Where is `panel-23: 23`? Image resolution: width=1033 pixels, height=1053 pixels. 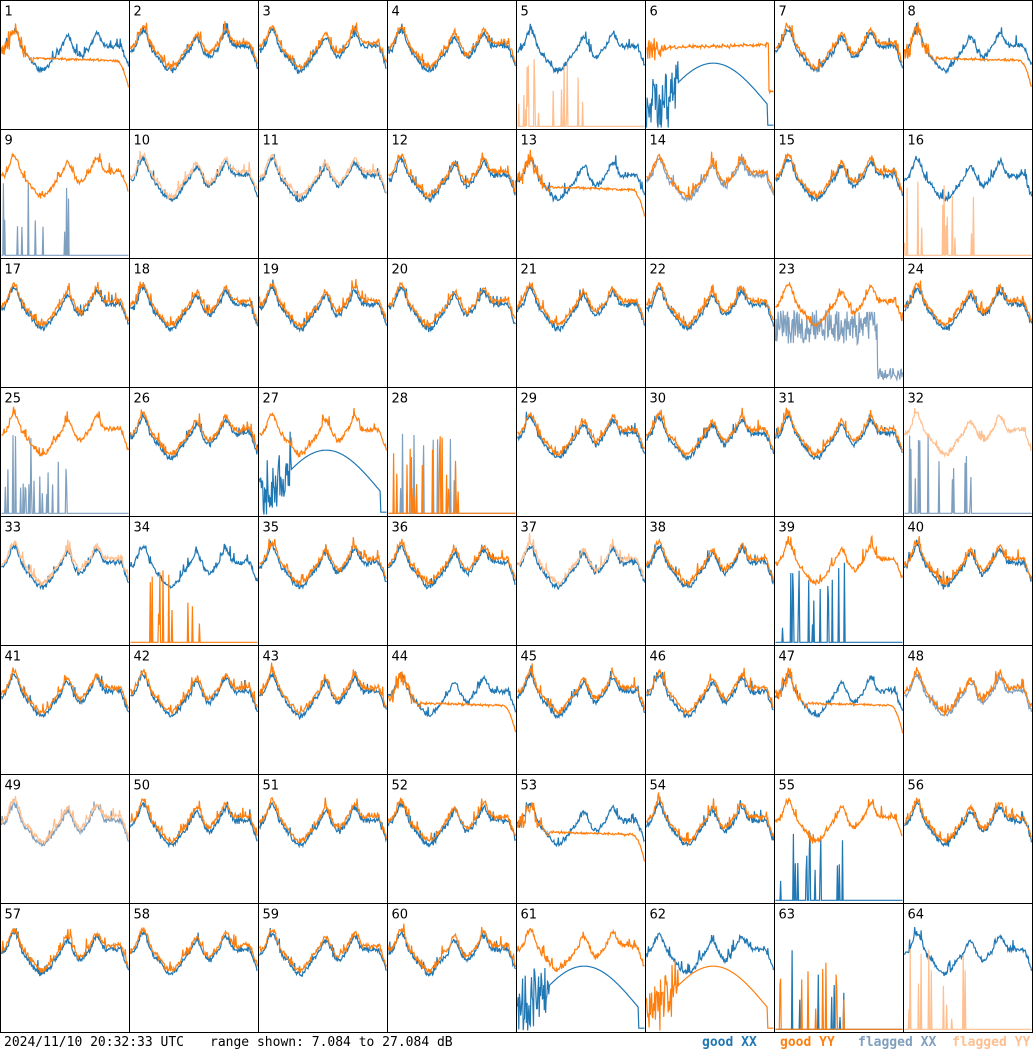 panel-23: 23 is located at coordinates (839, 323).